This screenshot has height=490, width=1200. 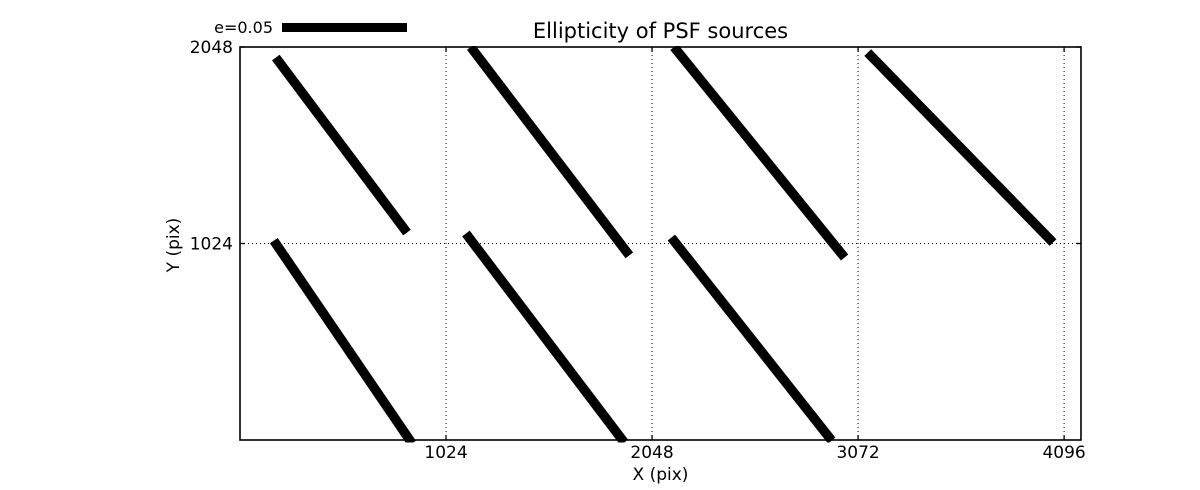 I want to click on y-axis-label: Y (pix), so click(x=174, y=245).